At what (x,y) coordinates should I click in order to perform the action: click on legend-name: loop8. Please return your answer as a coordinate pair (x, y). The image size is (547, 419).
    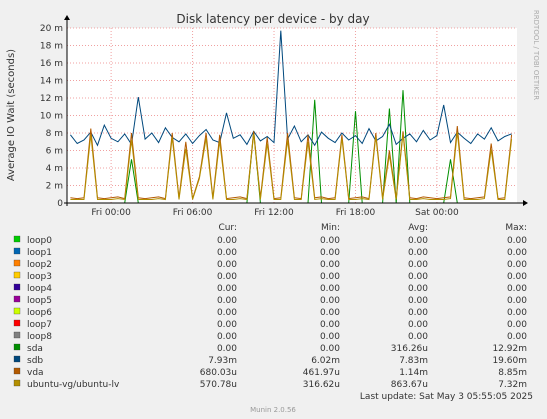
    Looking at the image, I should click on (39, 337).